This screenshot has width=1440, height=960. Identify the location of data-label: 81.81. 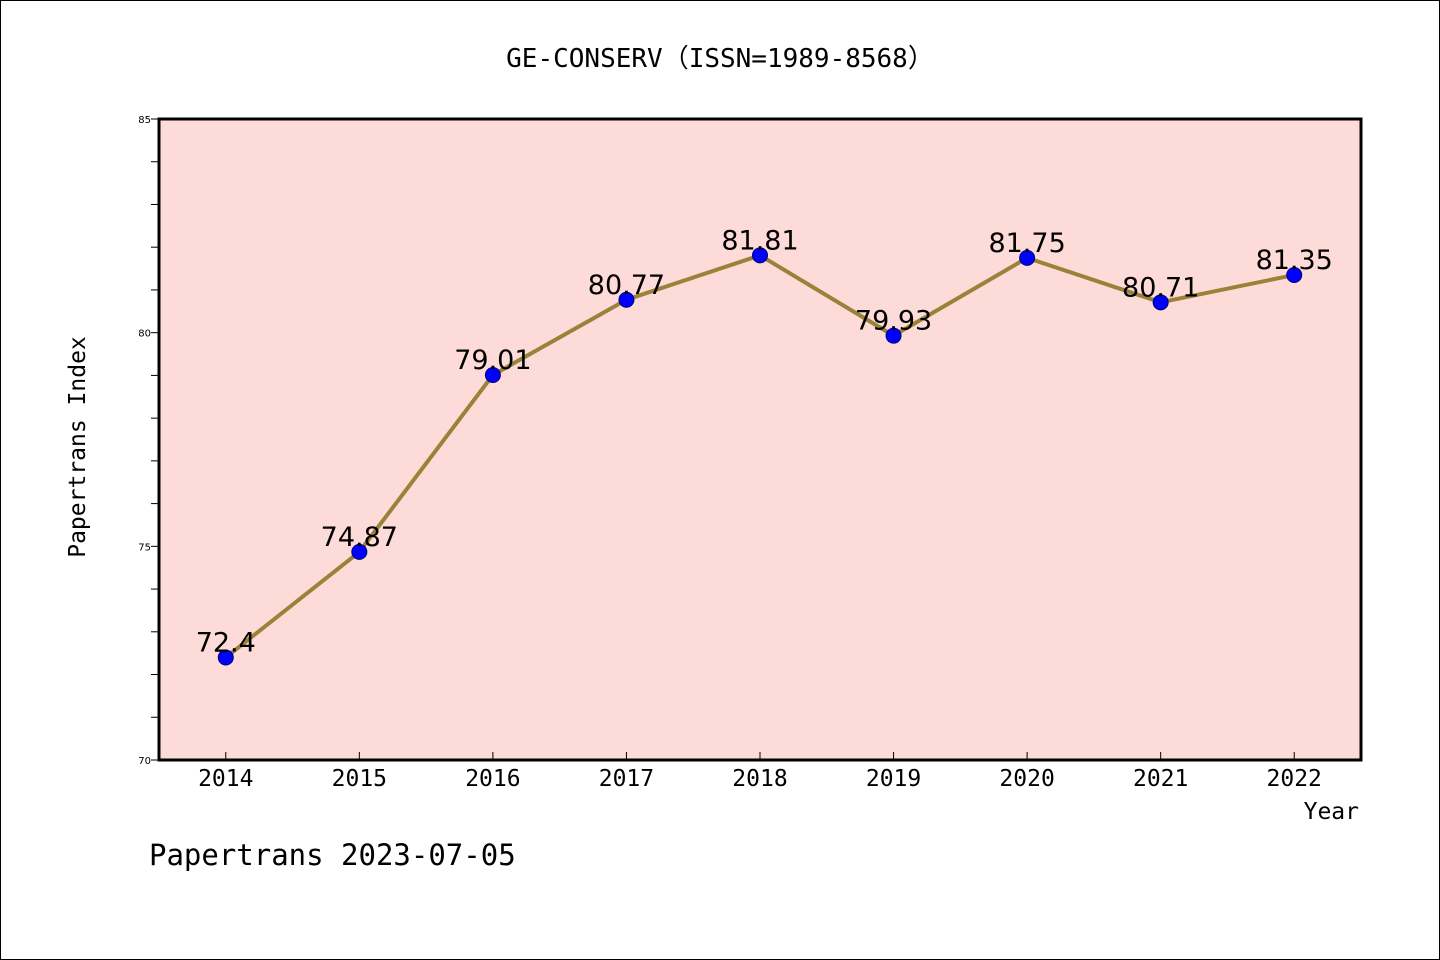
(759, 240).